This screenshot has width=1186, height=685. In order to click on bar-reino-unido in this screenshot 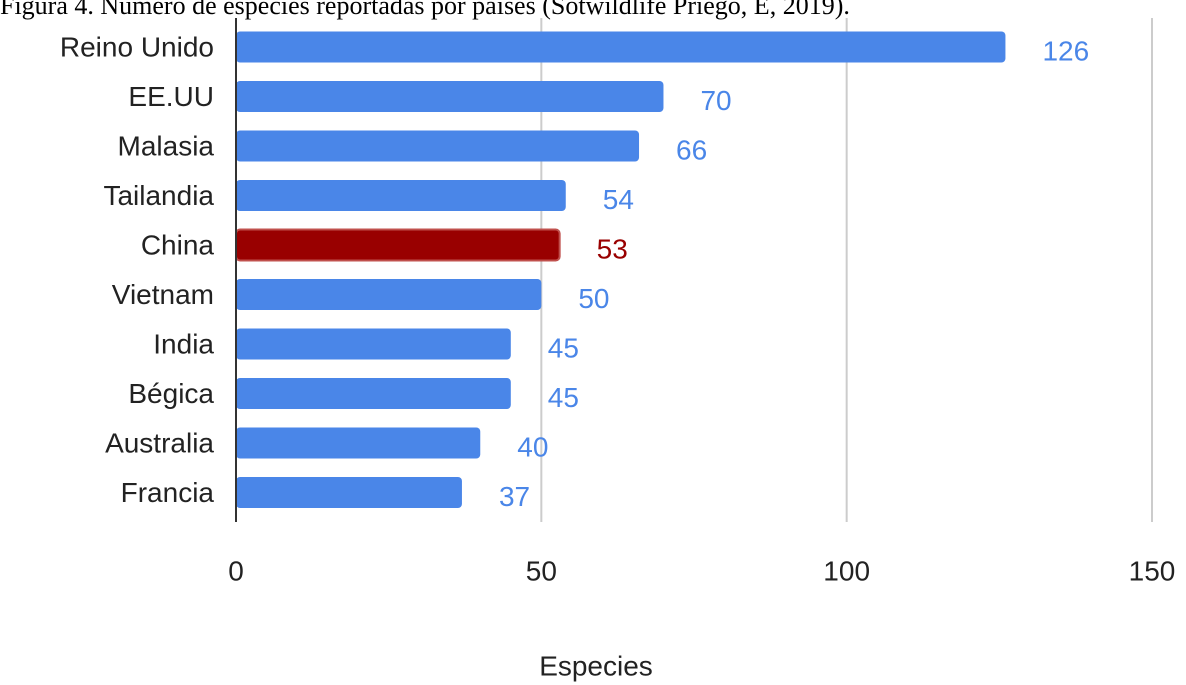, I will do `click(621, 47)`.